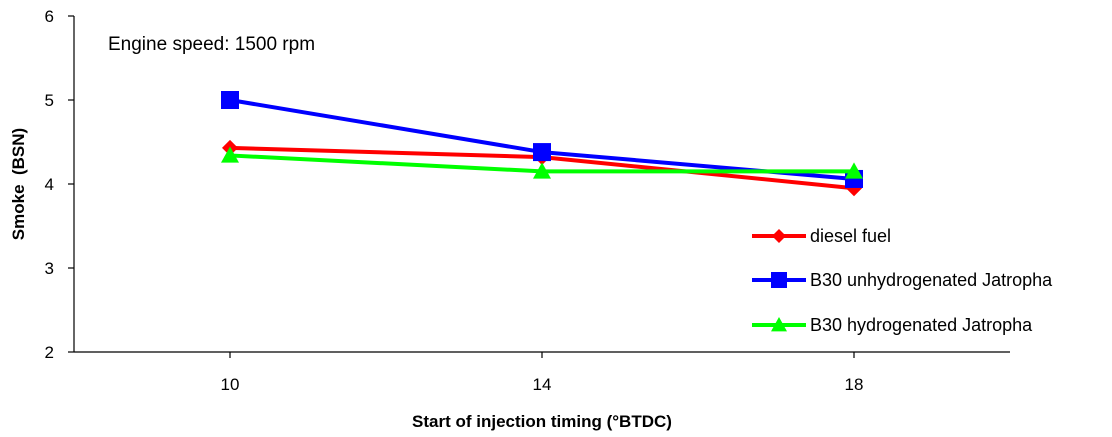 This screenshot has height=437, width=1112. What do you see at coordinates (542, 384) in the screenshot?
I see `x-tick-label: 14` at bounding box center [542, 384].